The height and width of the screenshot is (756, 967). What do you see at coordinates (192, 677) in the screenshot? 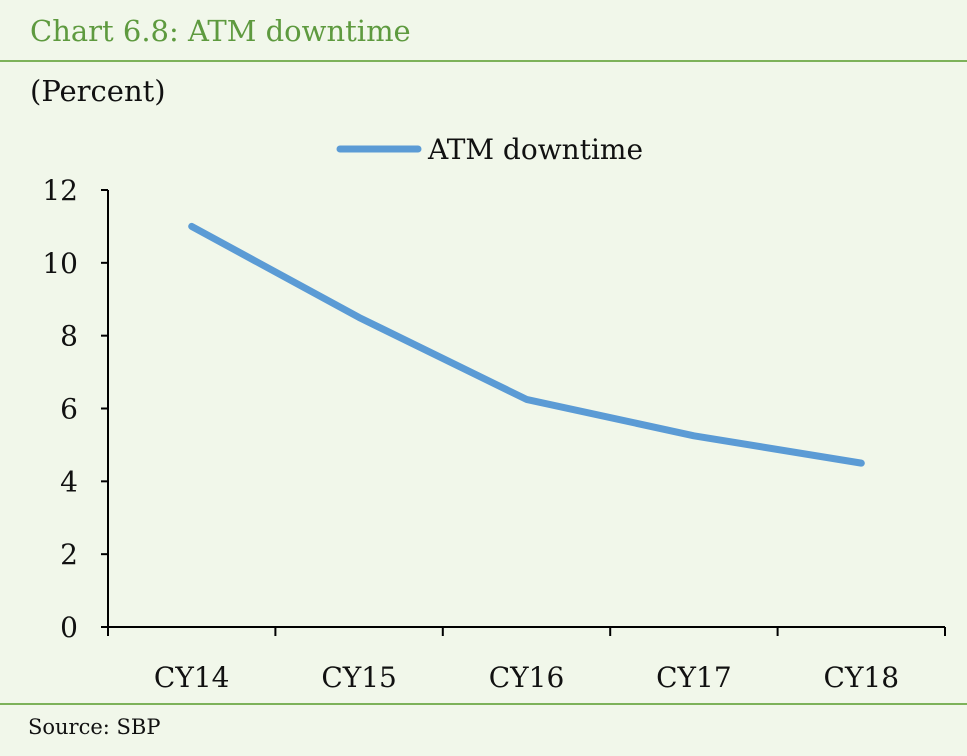
I see `x-tick-label: CY14` at bounding box center [192, 677].